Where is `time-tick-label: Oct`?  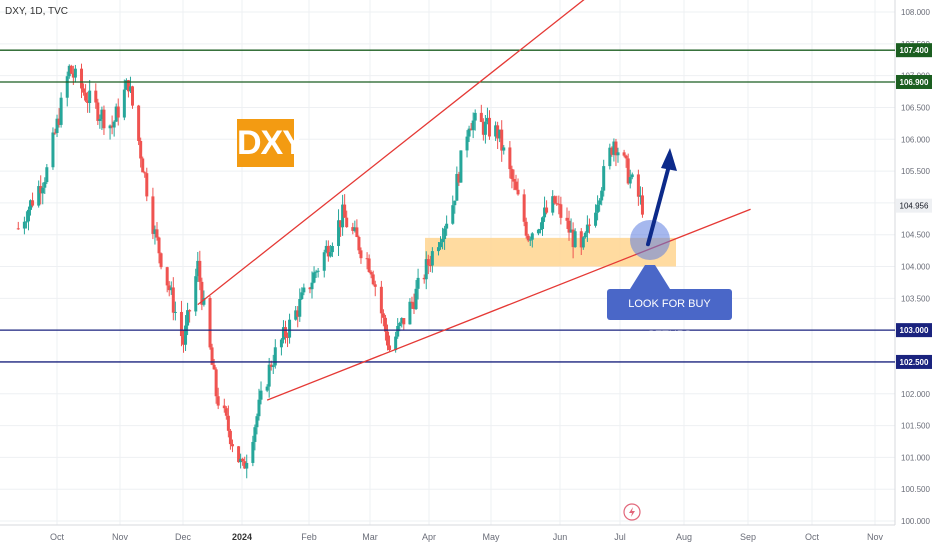 time-tick-label: Oct is located at coordinates (57, 537).